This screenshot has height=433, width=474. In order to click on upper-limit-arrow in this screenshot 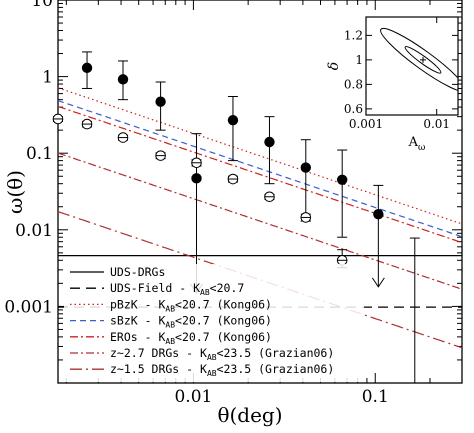, I will do `click(378, 282)`.